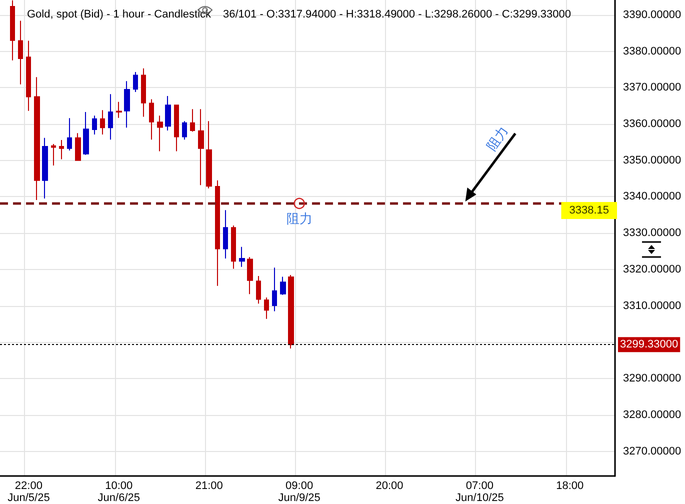 The height and width of the screenshot is (504, 685). I want to click on x-tick-label: 22:00 Jun/5/25, so click(29, 492).